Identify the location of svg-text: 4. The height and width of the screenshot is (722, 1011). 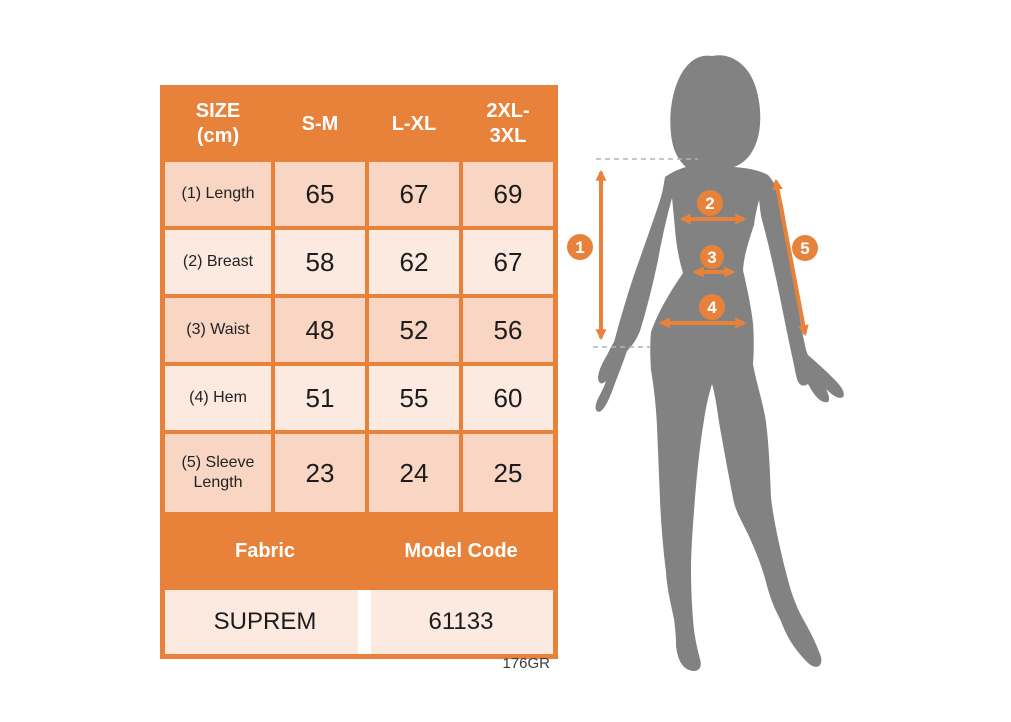
(712, 307).